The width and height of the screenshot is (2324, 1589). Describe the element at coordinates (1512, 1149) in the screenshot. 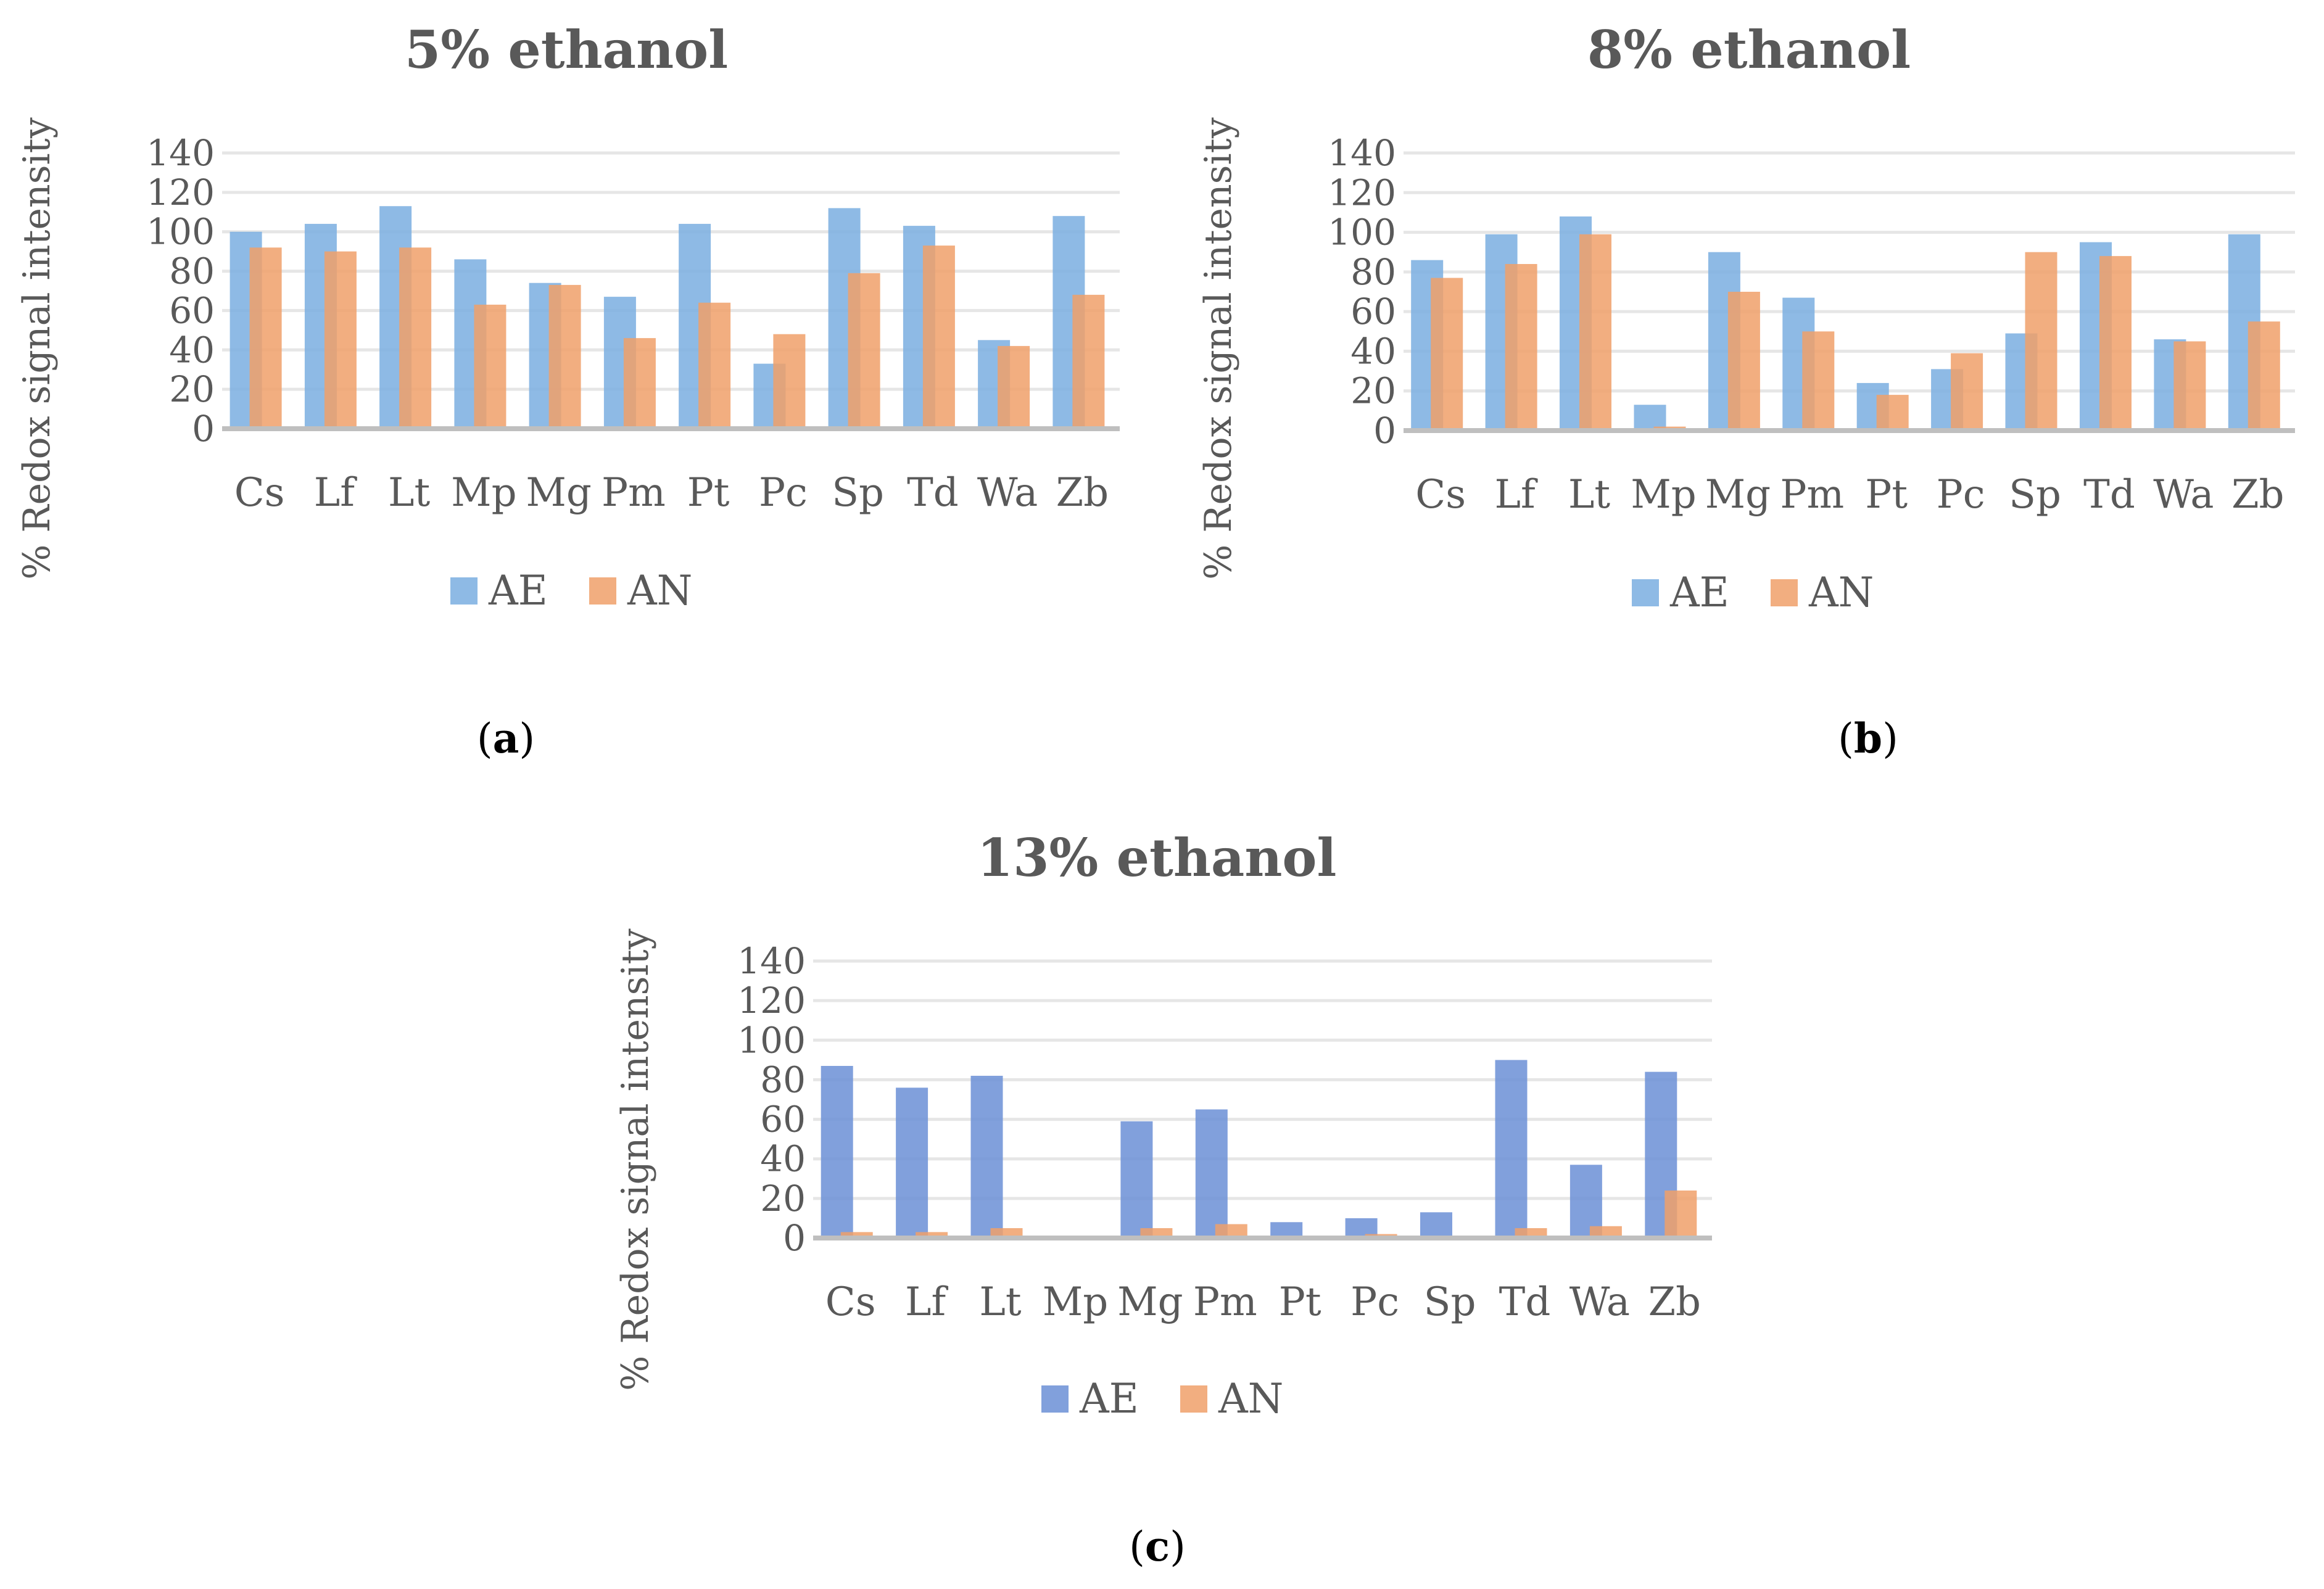

I see `bar-ae-td` at that location.